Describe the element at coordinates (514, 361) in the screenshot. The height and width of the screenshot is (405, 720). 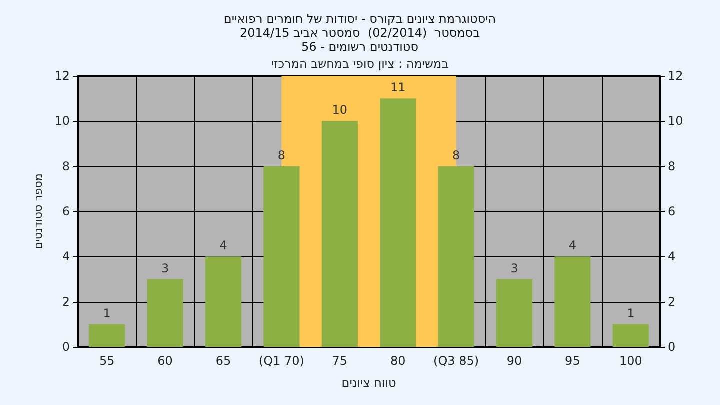
I see `x-tick-label: 90` at that location.